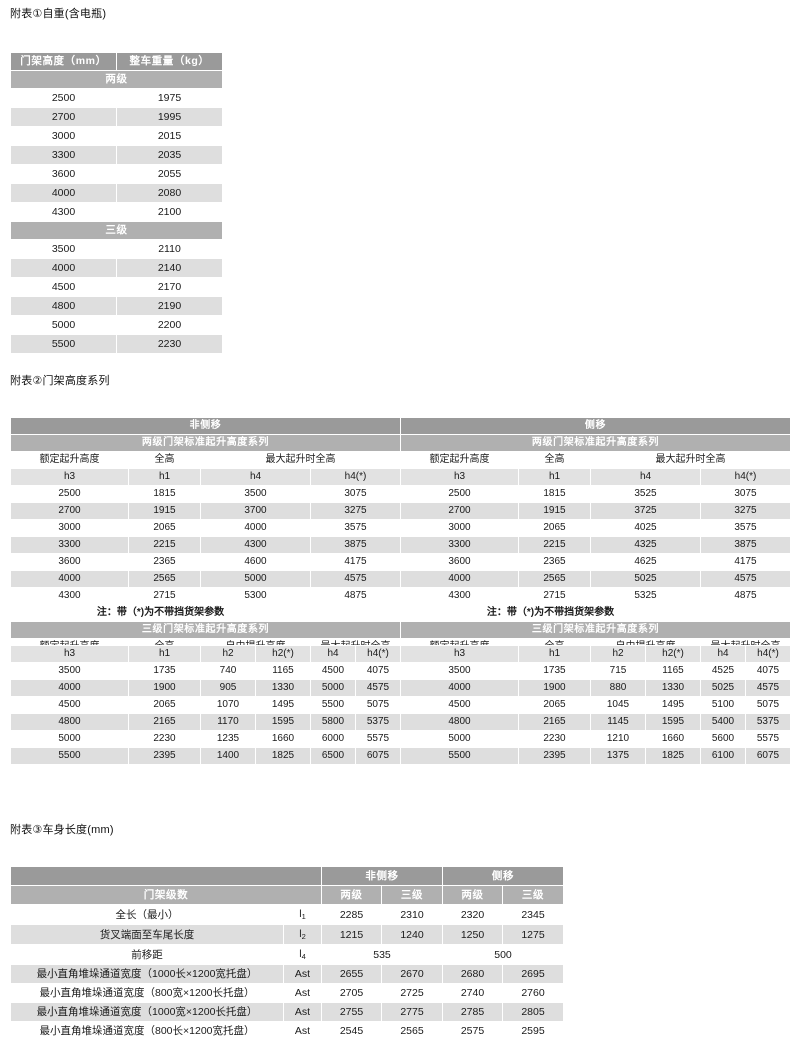  What do you see at coordinates (63, 325) in the screenshot?
I see `cell-mast-height: 5000` at bounding box center [63, 325].